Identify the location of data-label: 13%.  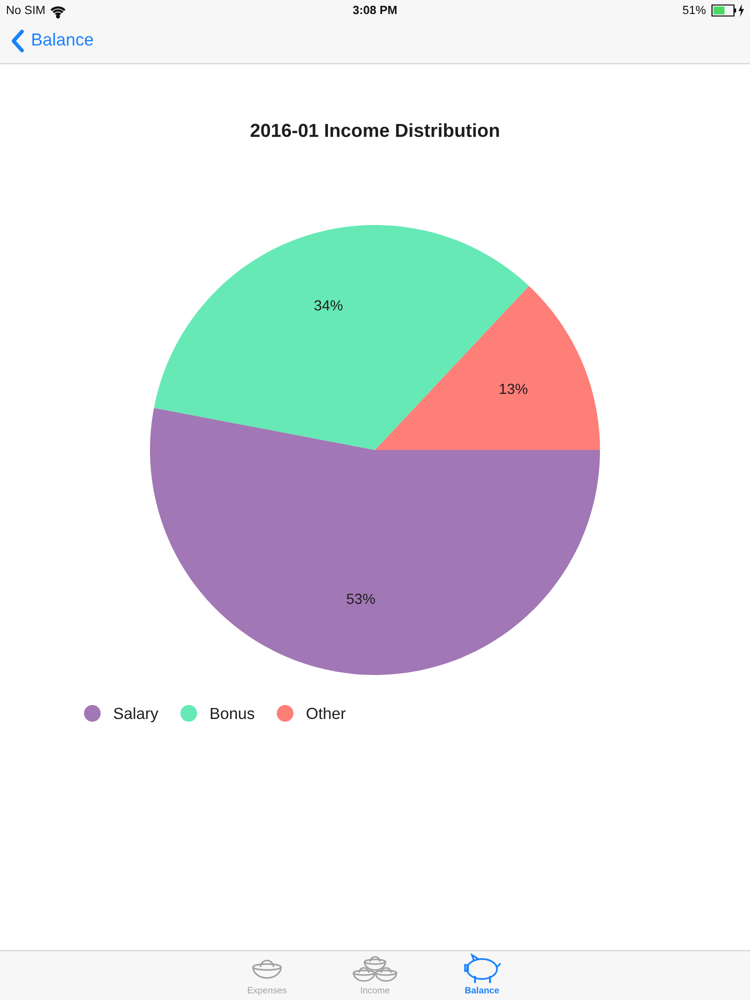
(514, 389).